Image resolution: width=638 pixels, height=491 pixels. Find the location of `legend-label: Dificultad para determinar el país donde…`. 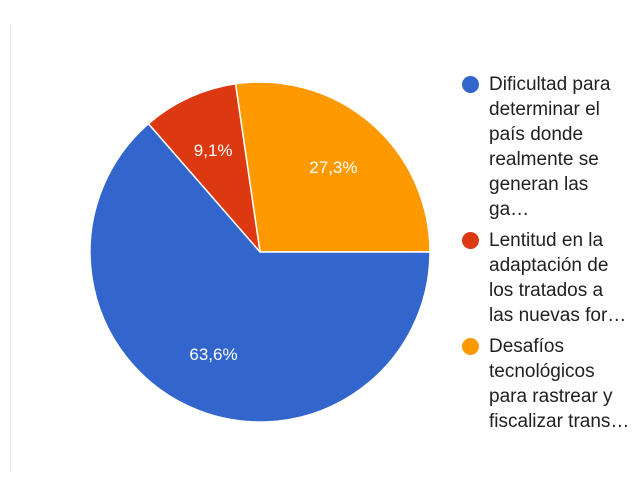

legend-label: Dificultad para determinar el país donde… is located at coordinates (550, 147).